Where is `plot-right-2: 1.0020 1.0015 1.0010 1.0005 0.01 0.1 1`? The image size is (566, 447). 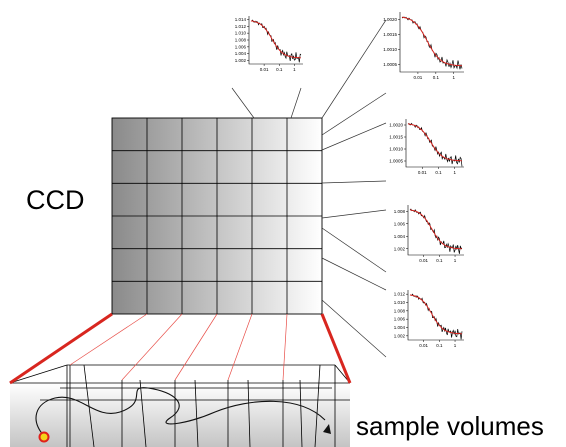
plot-right-2: 1.0020 1.0015 1.0010 1.0005 0.01 0.1 1 is located at coordinates (426, 147).